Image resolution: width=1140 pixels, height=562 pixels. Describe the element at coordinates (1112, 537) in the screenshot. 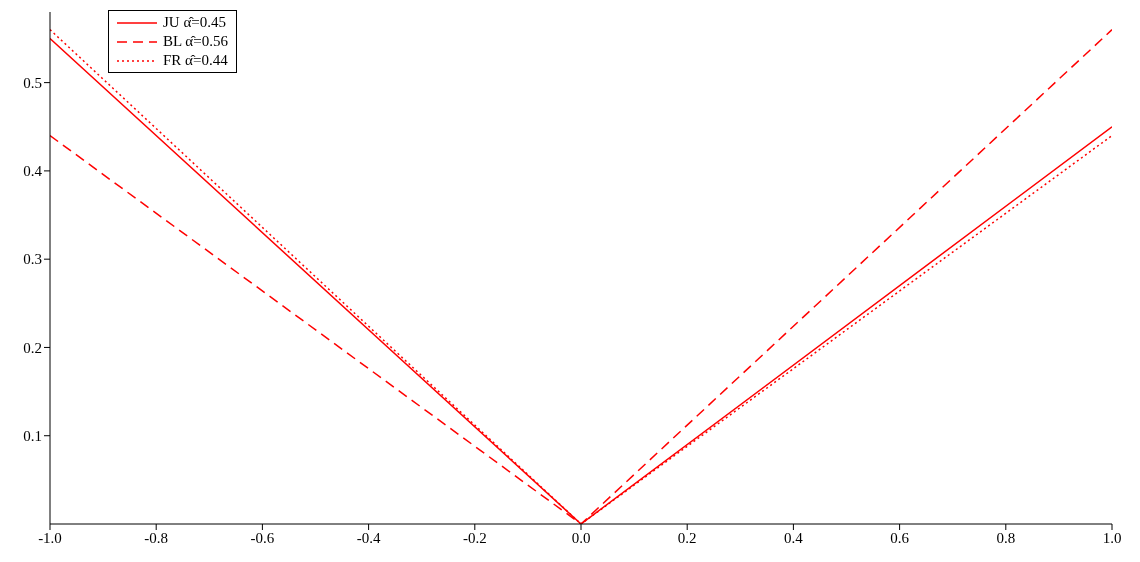

I see `x-tick-label: 1.0` at that location.